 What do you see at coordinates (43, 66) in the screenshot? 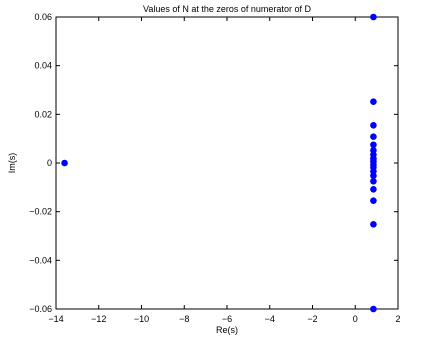
I see `y-tick-label: 0.04` at bounding box center [43, 66].